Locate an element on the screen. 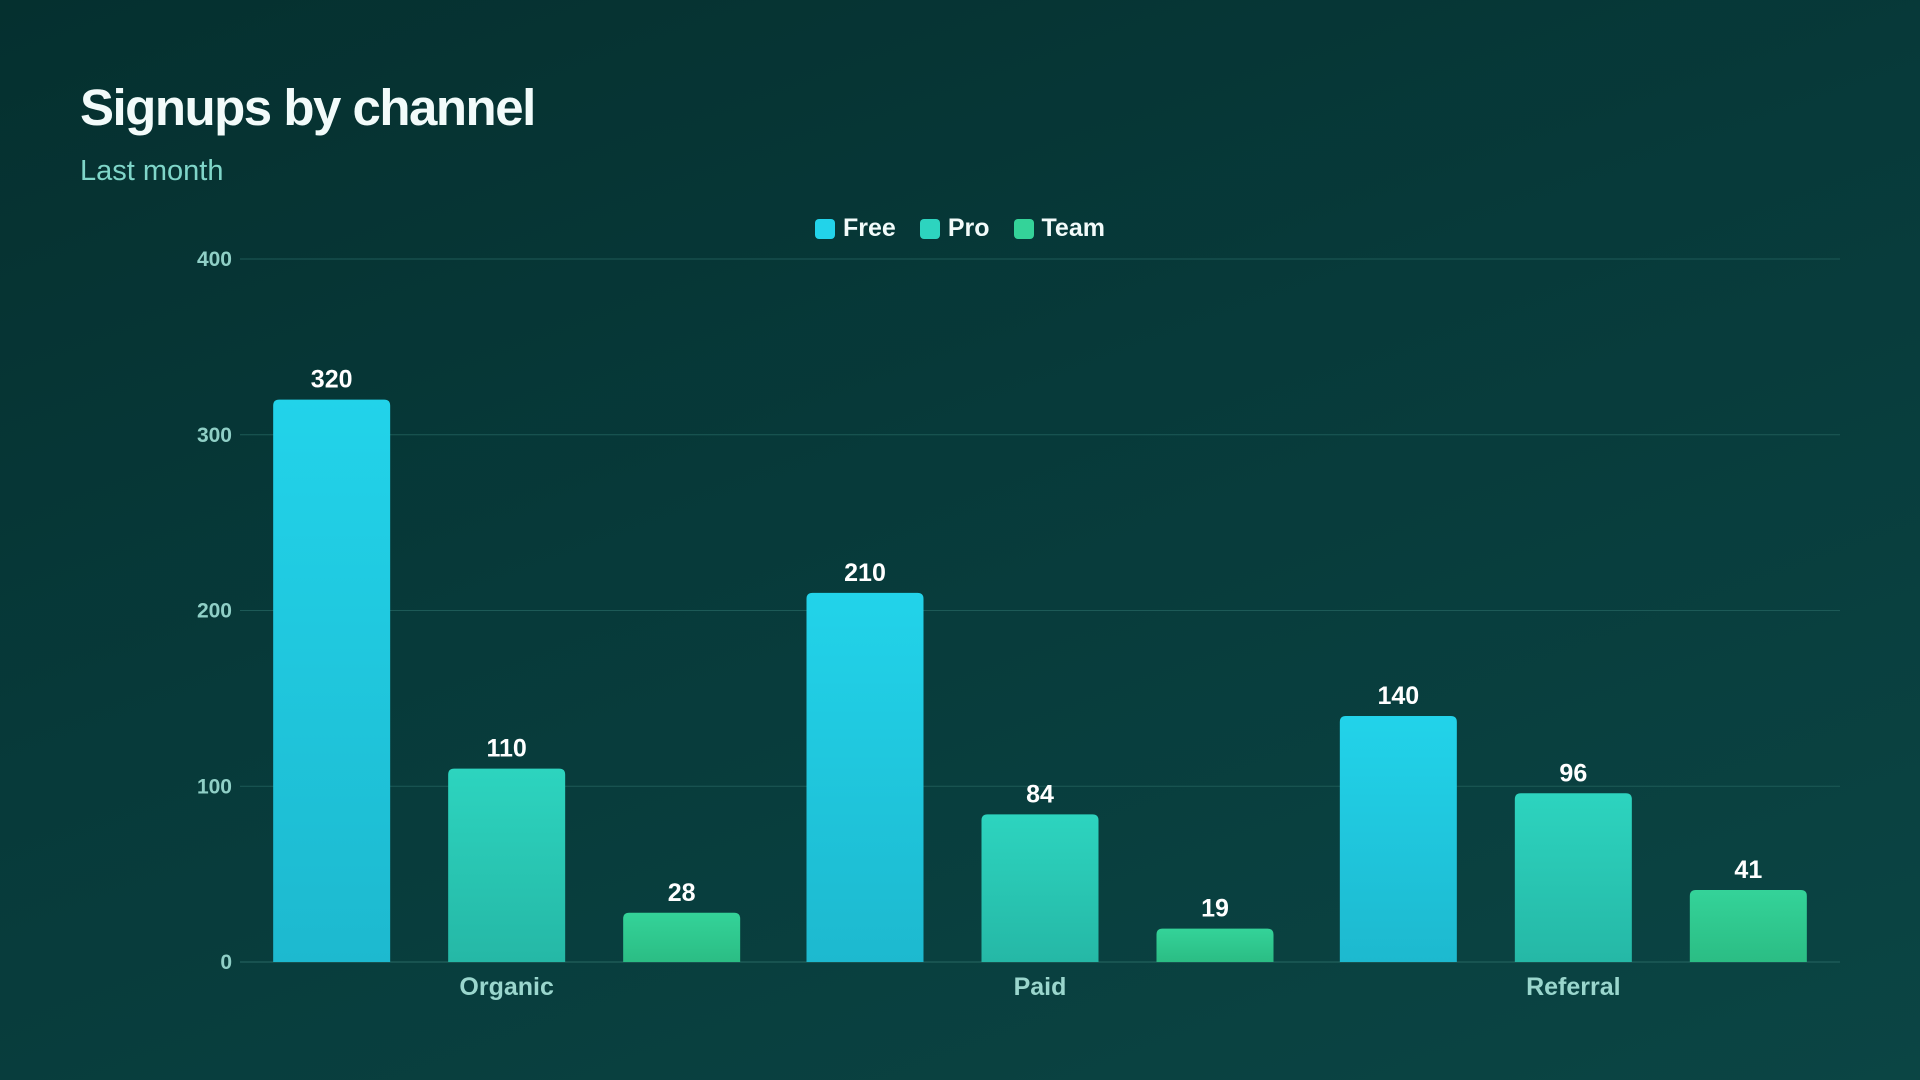  data-label-referral-pro: 96 is located at coordinates (1573, 773).